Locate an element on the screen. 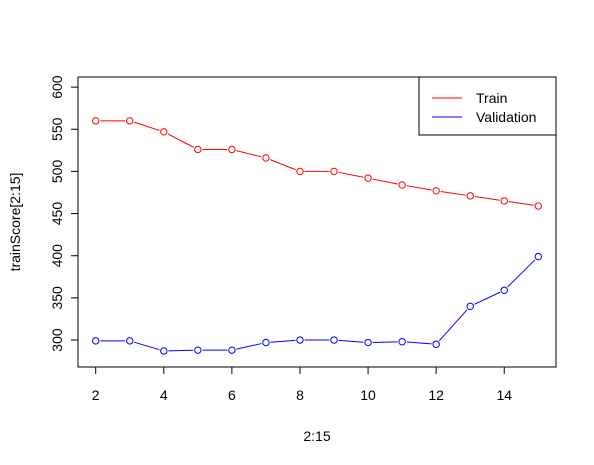  legend: Train Validation is located at coordinates (487, 106).